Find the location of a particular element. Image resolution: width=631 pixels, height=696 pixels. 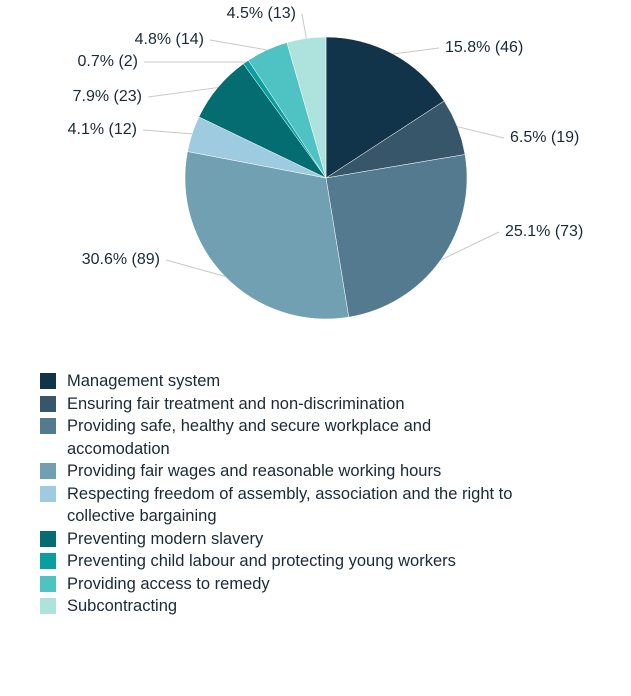

data-label: 6.5% (19) is located at coordinates (544, 137).